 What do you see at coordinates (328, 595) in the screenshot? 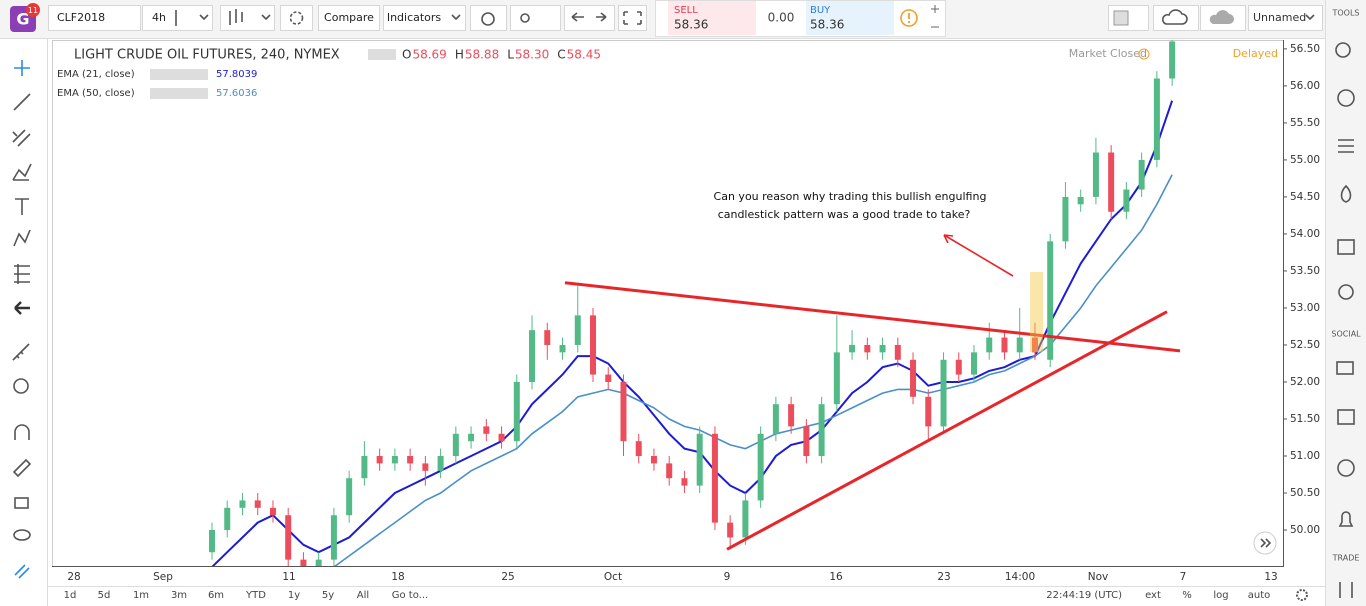
I see `range-button: 5y` at bounding box center [328, 595].